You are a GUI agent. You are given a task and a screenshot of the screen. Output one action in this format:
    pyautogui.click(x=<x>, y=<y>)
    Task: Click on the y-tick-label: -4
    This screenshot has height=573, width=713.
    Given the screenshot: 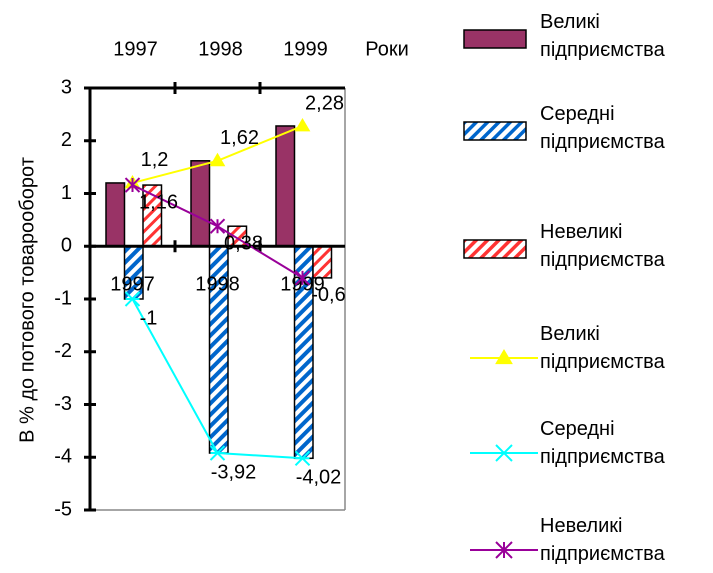 What is the action you would take?
    pyautogui.click(x=63, y=457)
    